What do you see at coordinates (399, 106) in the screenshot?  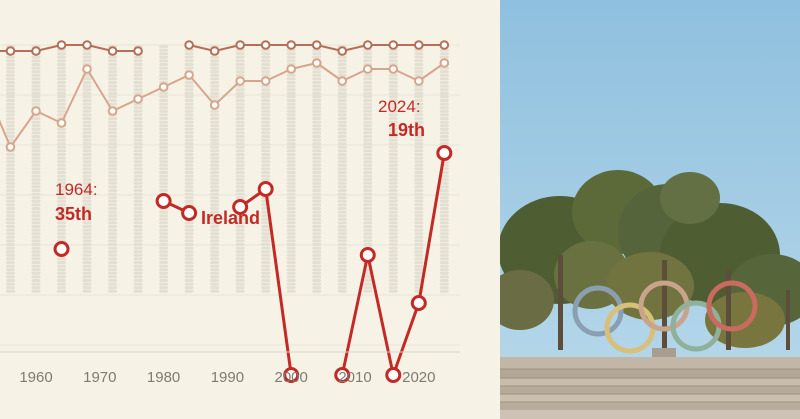 I see `annotation-2024-year: 2024:` at bounding box center [399, 106].